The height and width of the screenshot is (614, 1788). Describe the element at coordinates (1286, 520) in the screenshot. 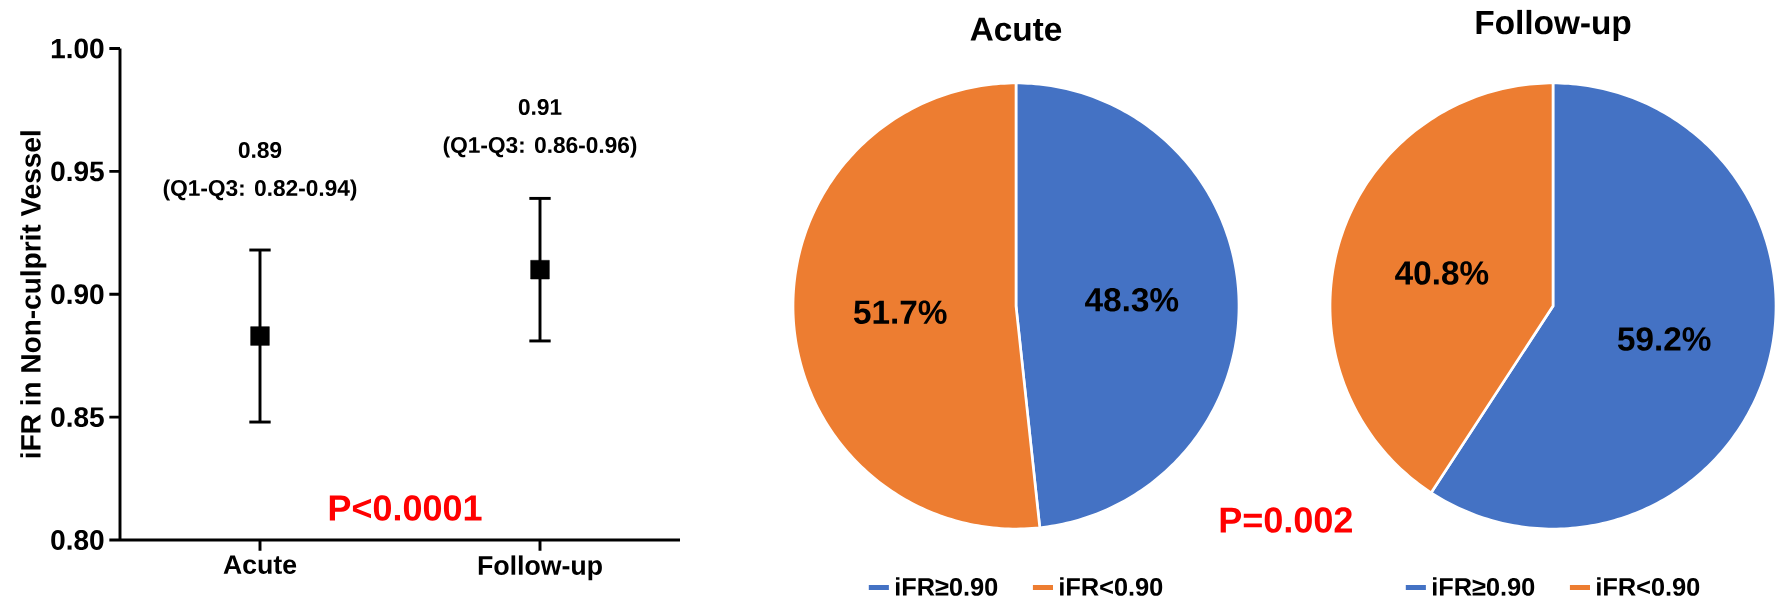

I see `text: P=0.002` at that location.